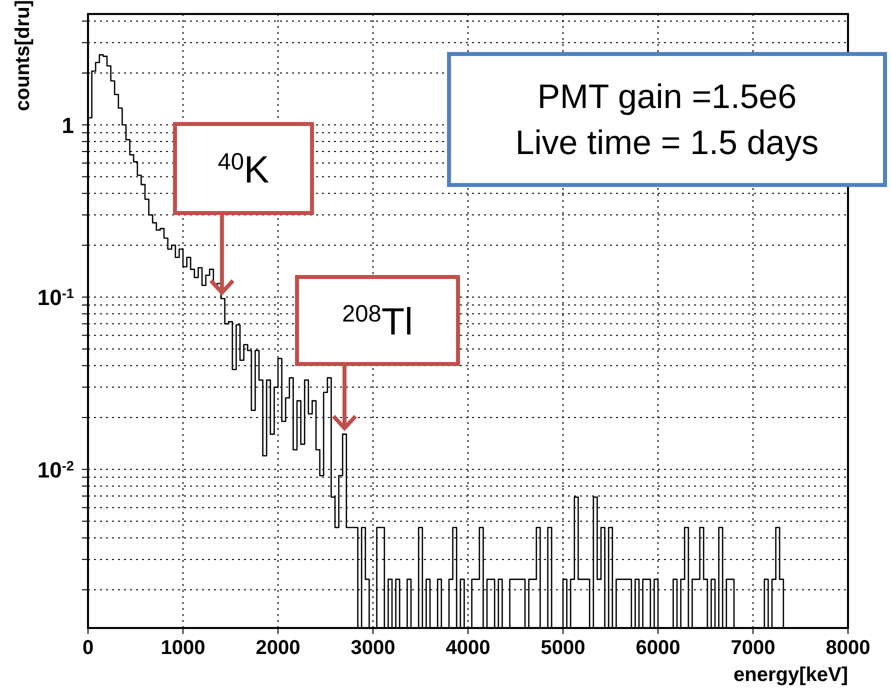 The height and width of the screenshot is (696, 891). What do you see at coordinates (183, 648) in the screenshot?
I see `x-tick-label: 1000` at bounding box center [183, 648].